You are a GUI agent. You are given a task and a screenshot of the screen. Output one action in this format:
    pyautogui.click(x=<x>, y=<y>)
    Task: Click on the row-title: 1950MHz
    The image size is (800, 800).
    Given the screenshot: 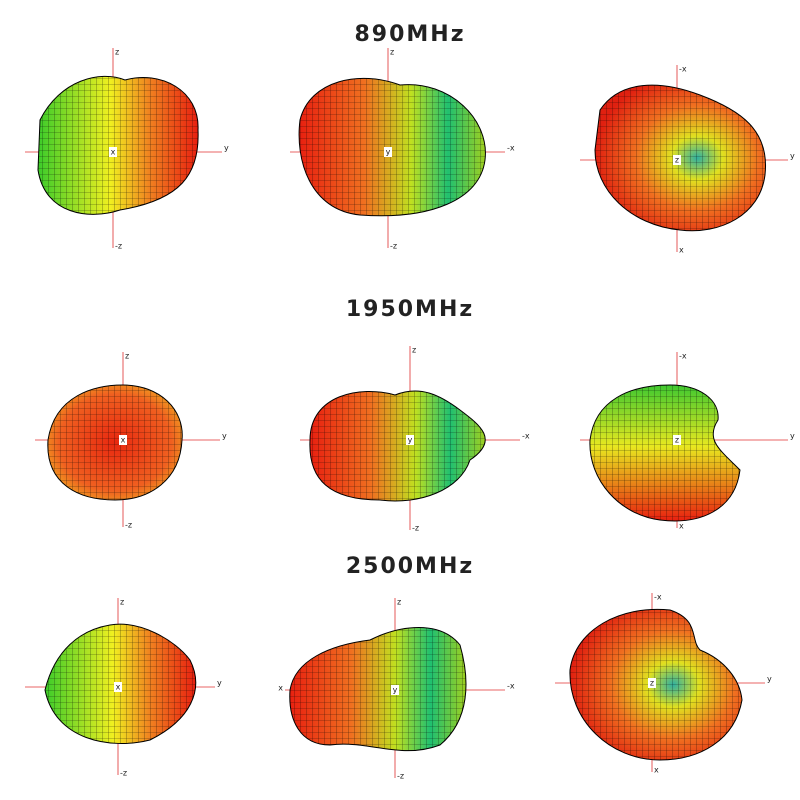 What is the action you would take?
    pyautogui.click(x=410, y=309)
    